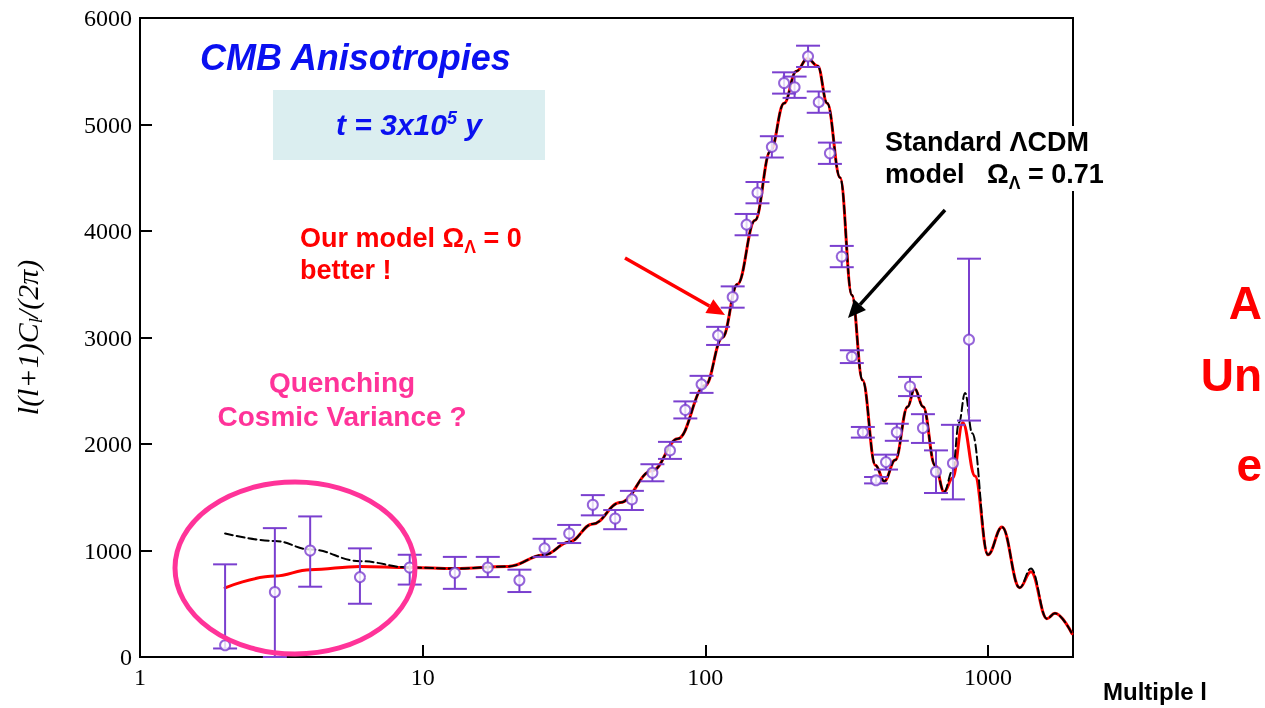 The image size is (1265, 708). Describe the element at coordinates (108, 337) in the screenshot. I see `y-tick-label: 3000` at that location.